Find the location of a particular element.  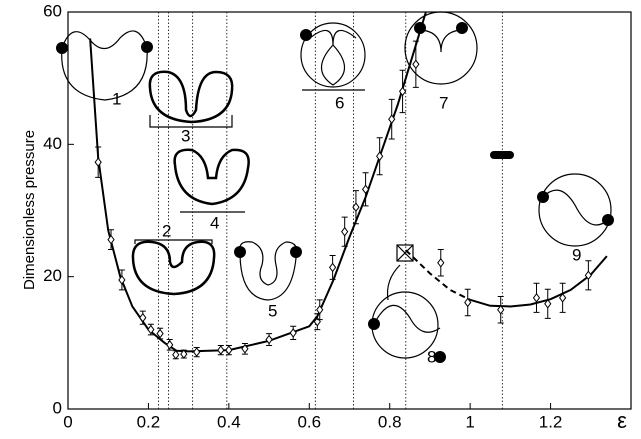

x-tick-label: 0.6 is located at coordinates (309, 421).